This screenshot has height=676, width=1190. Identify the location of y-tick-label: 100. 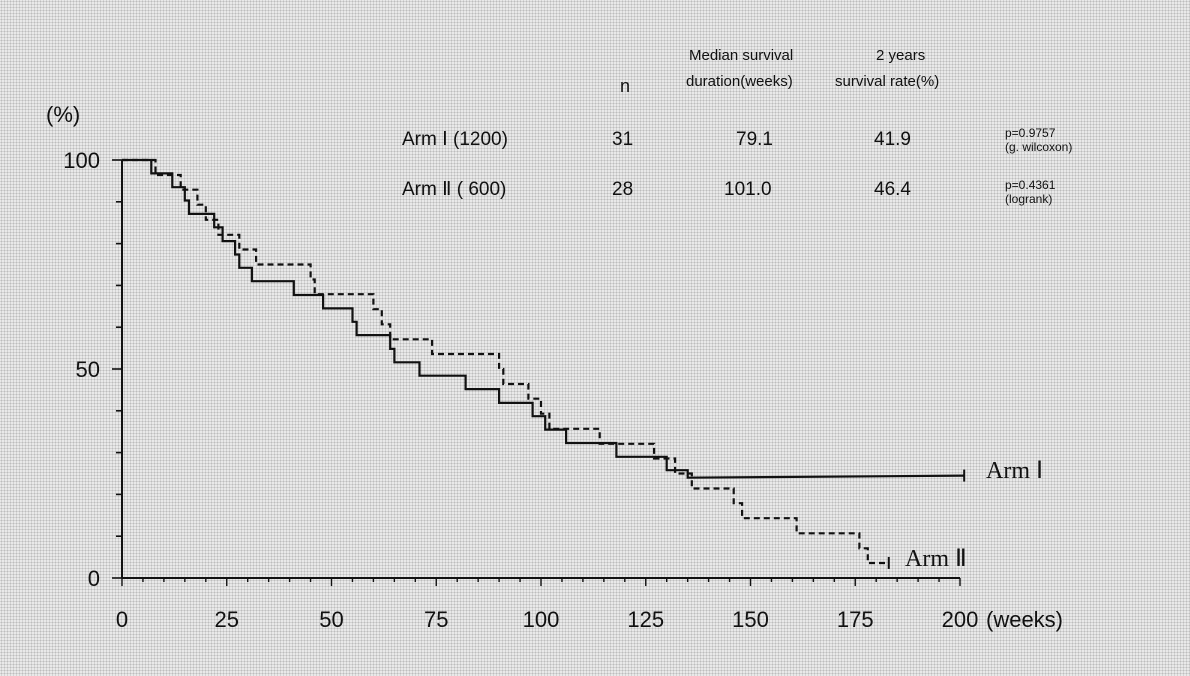
(81, 160).